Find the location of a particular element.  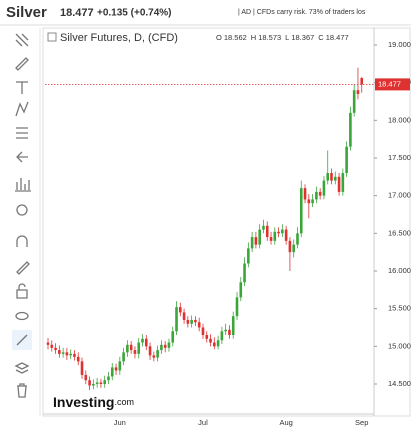

pencil-tool is located at coordinates (23, 268).